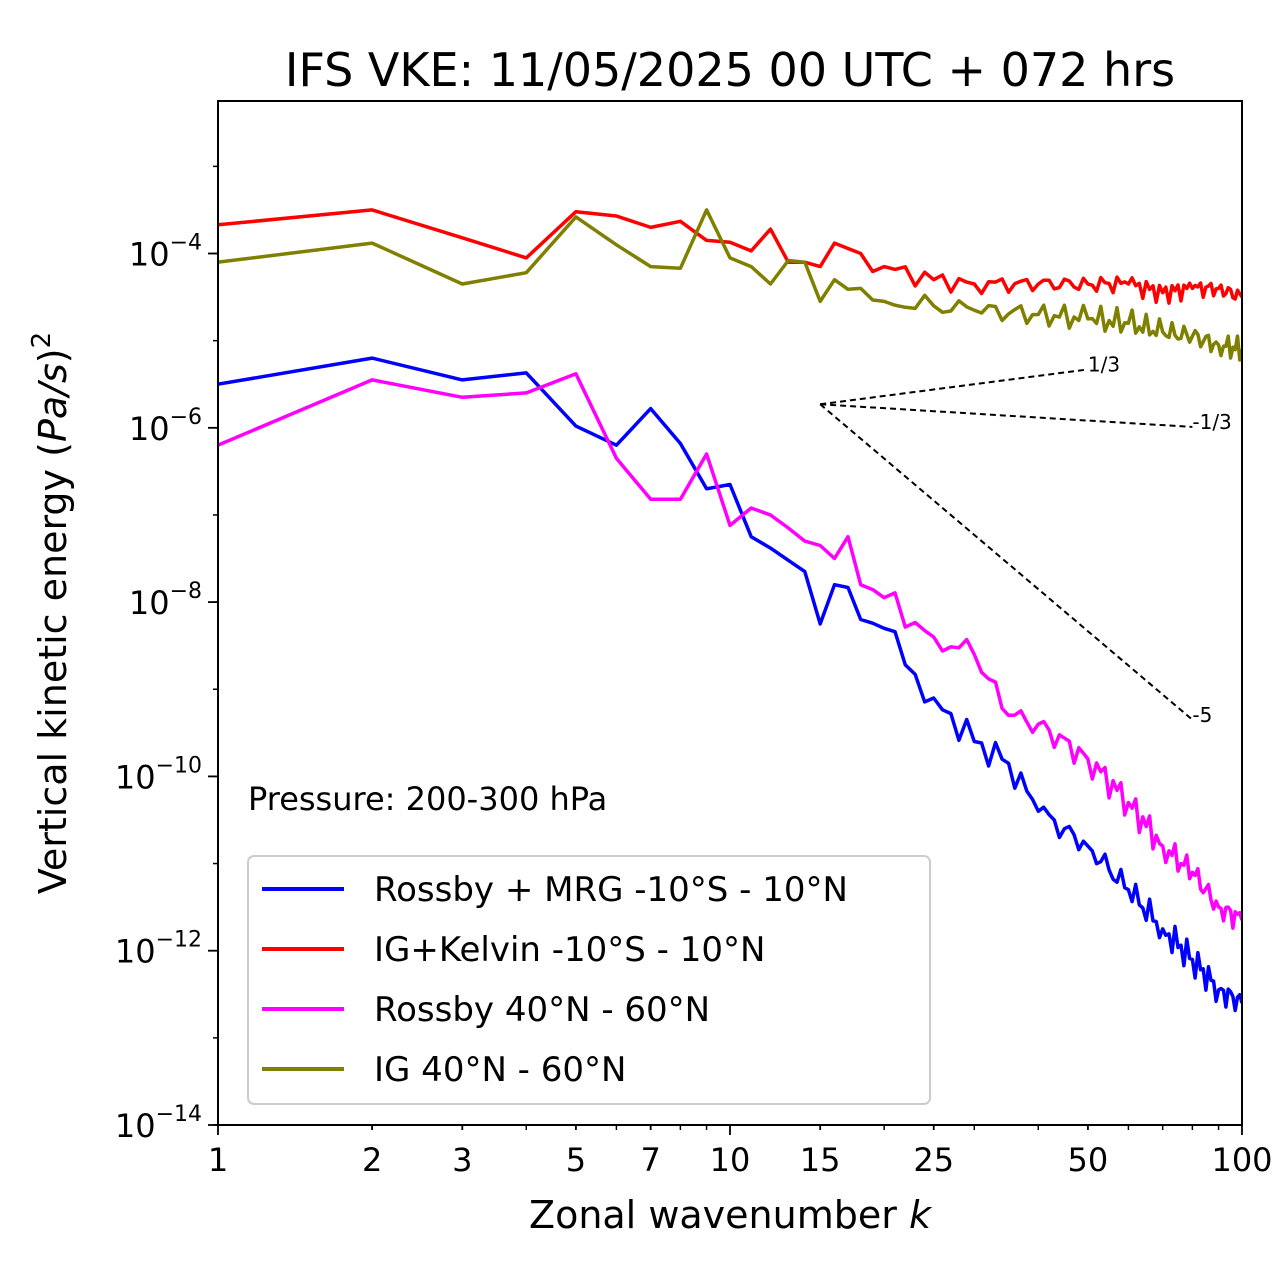  Describe the element at coordinates (500, 1070) in the screenshot. I see `legend-label: IG 40°N - 60°N` at that location.